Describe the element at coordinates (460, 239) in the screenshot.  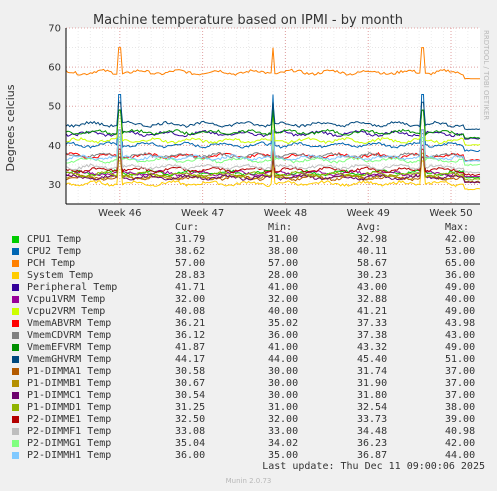
I see `legend-max: 42.00` at that location.